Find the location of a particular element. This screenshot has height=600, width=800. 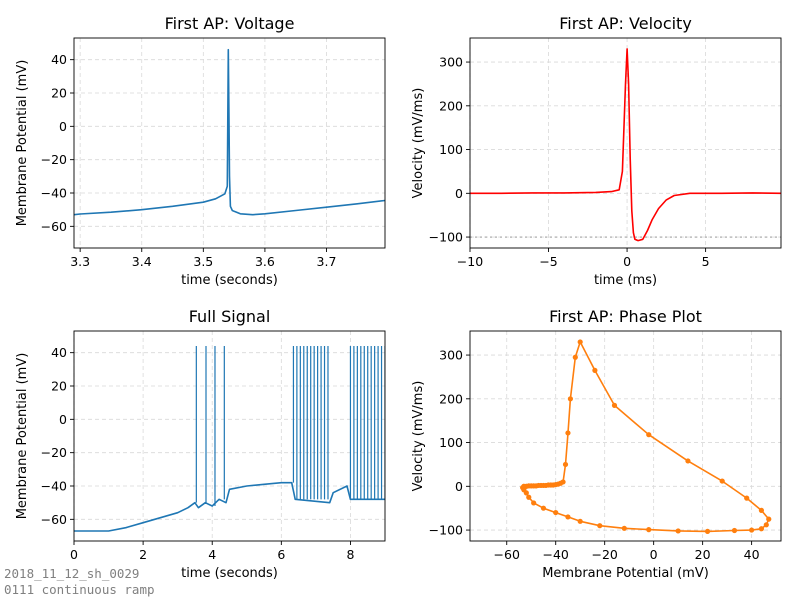

x-tick-label: −5 is located at coordinates (548, 261).